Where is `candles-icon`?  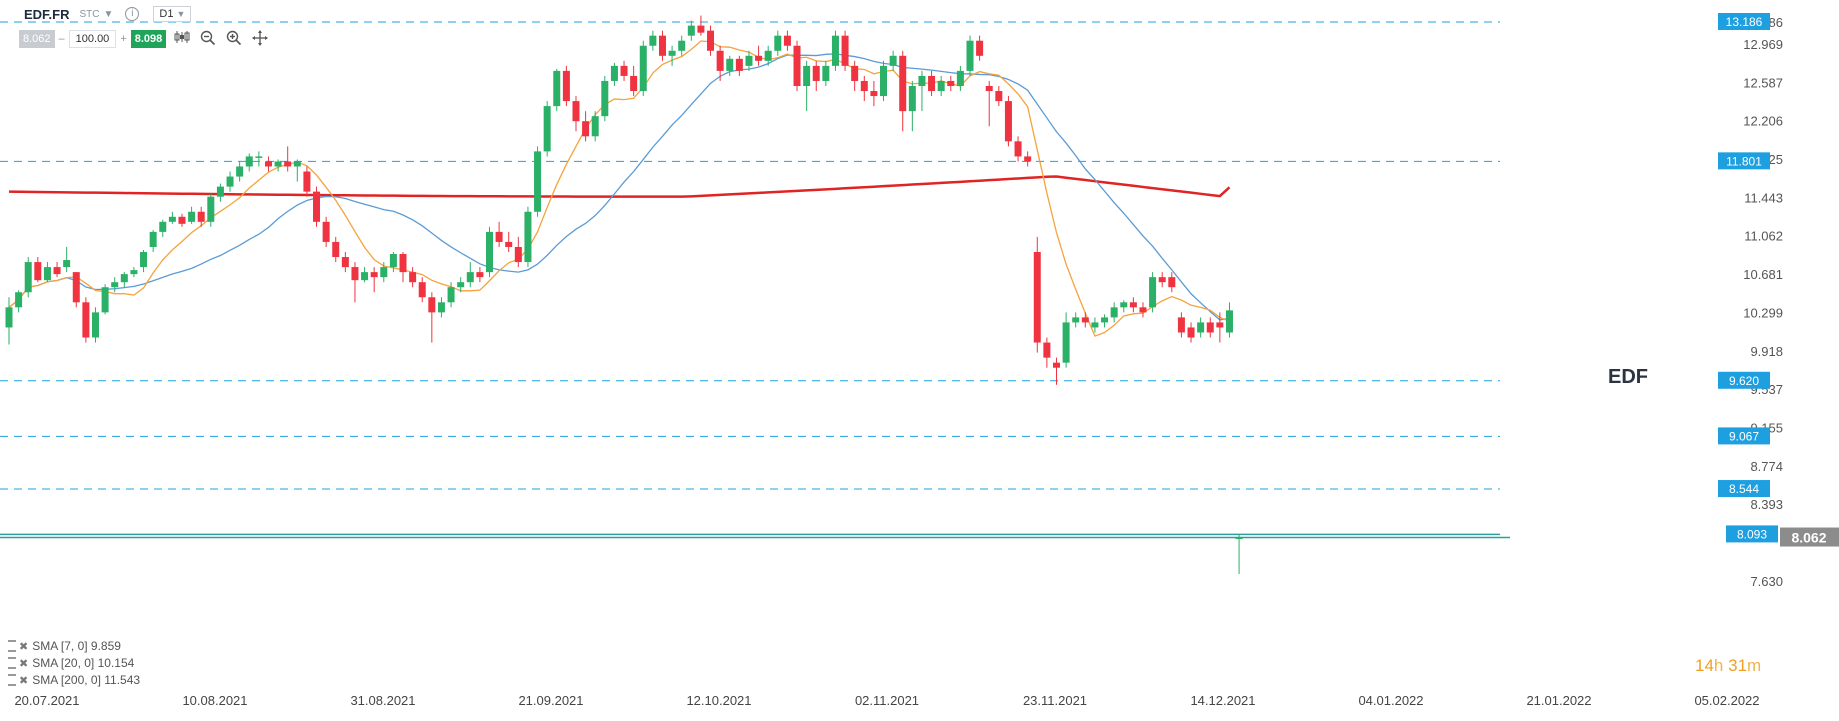 candles-icon is located at coordinates (182, 39).